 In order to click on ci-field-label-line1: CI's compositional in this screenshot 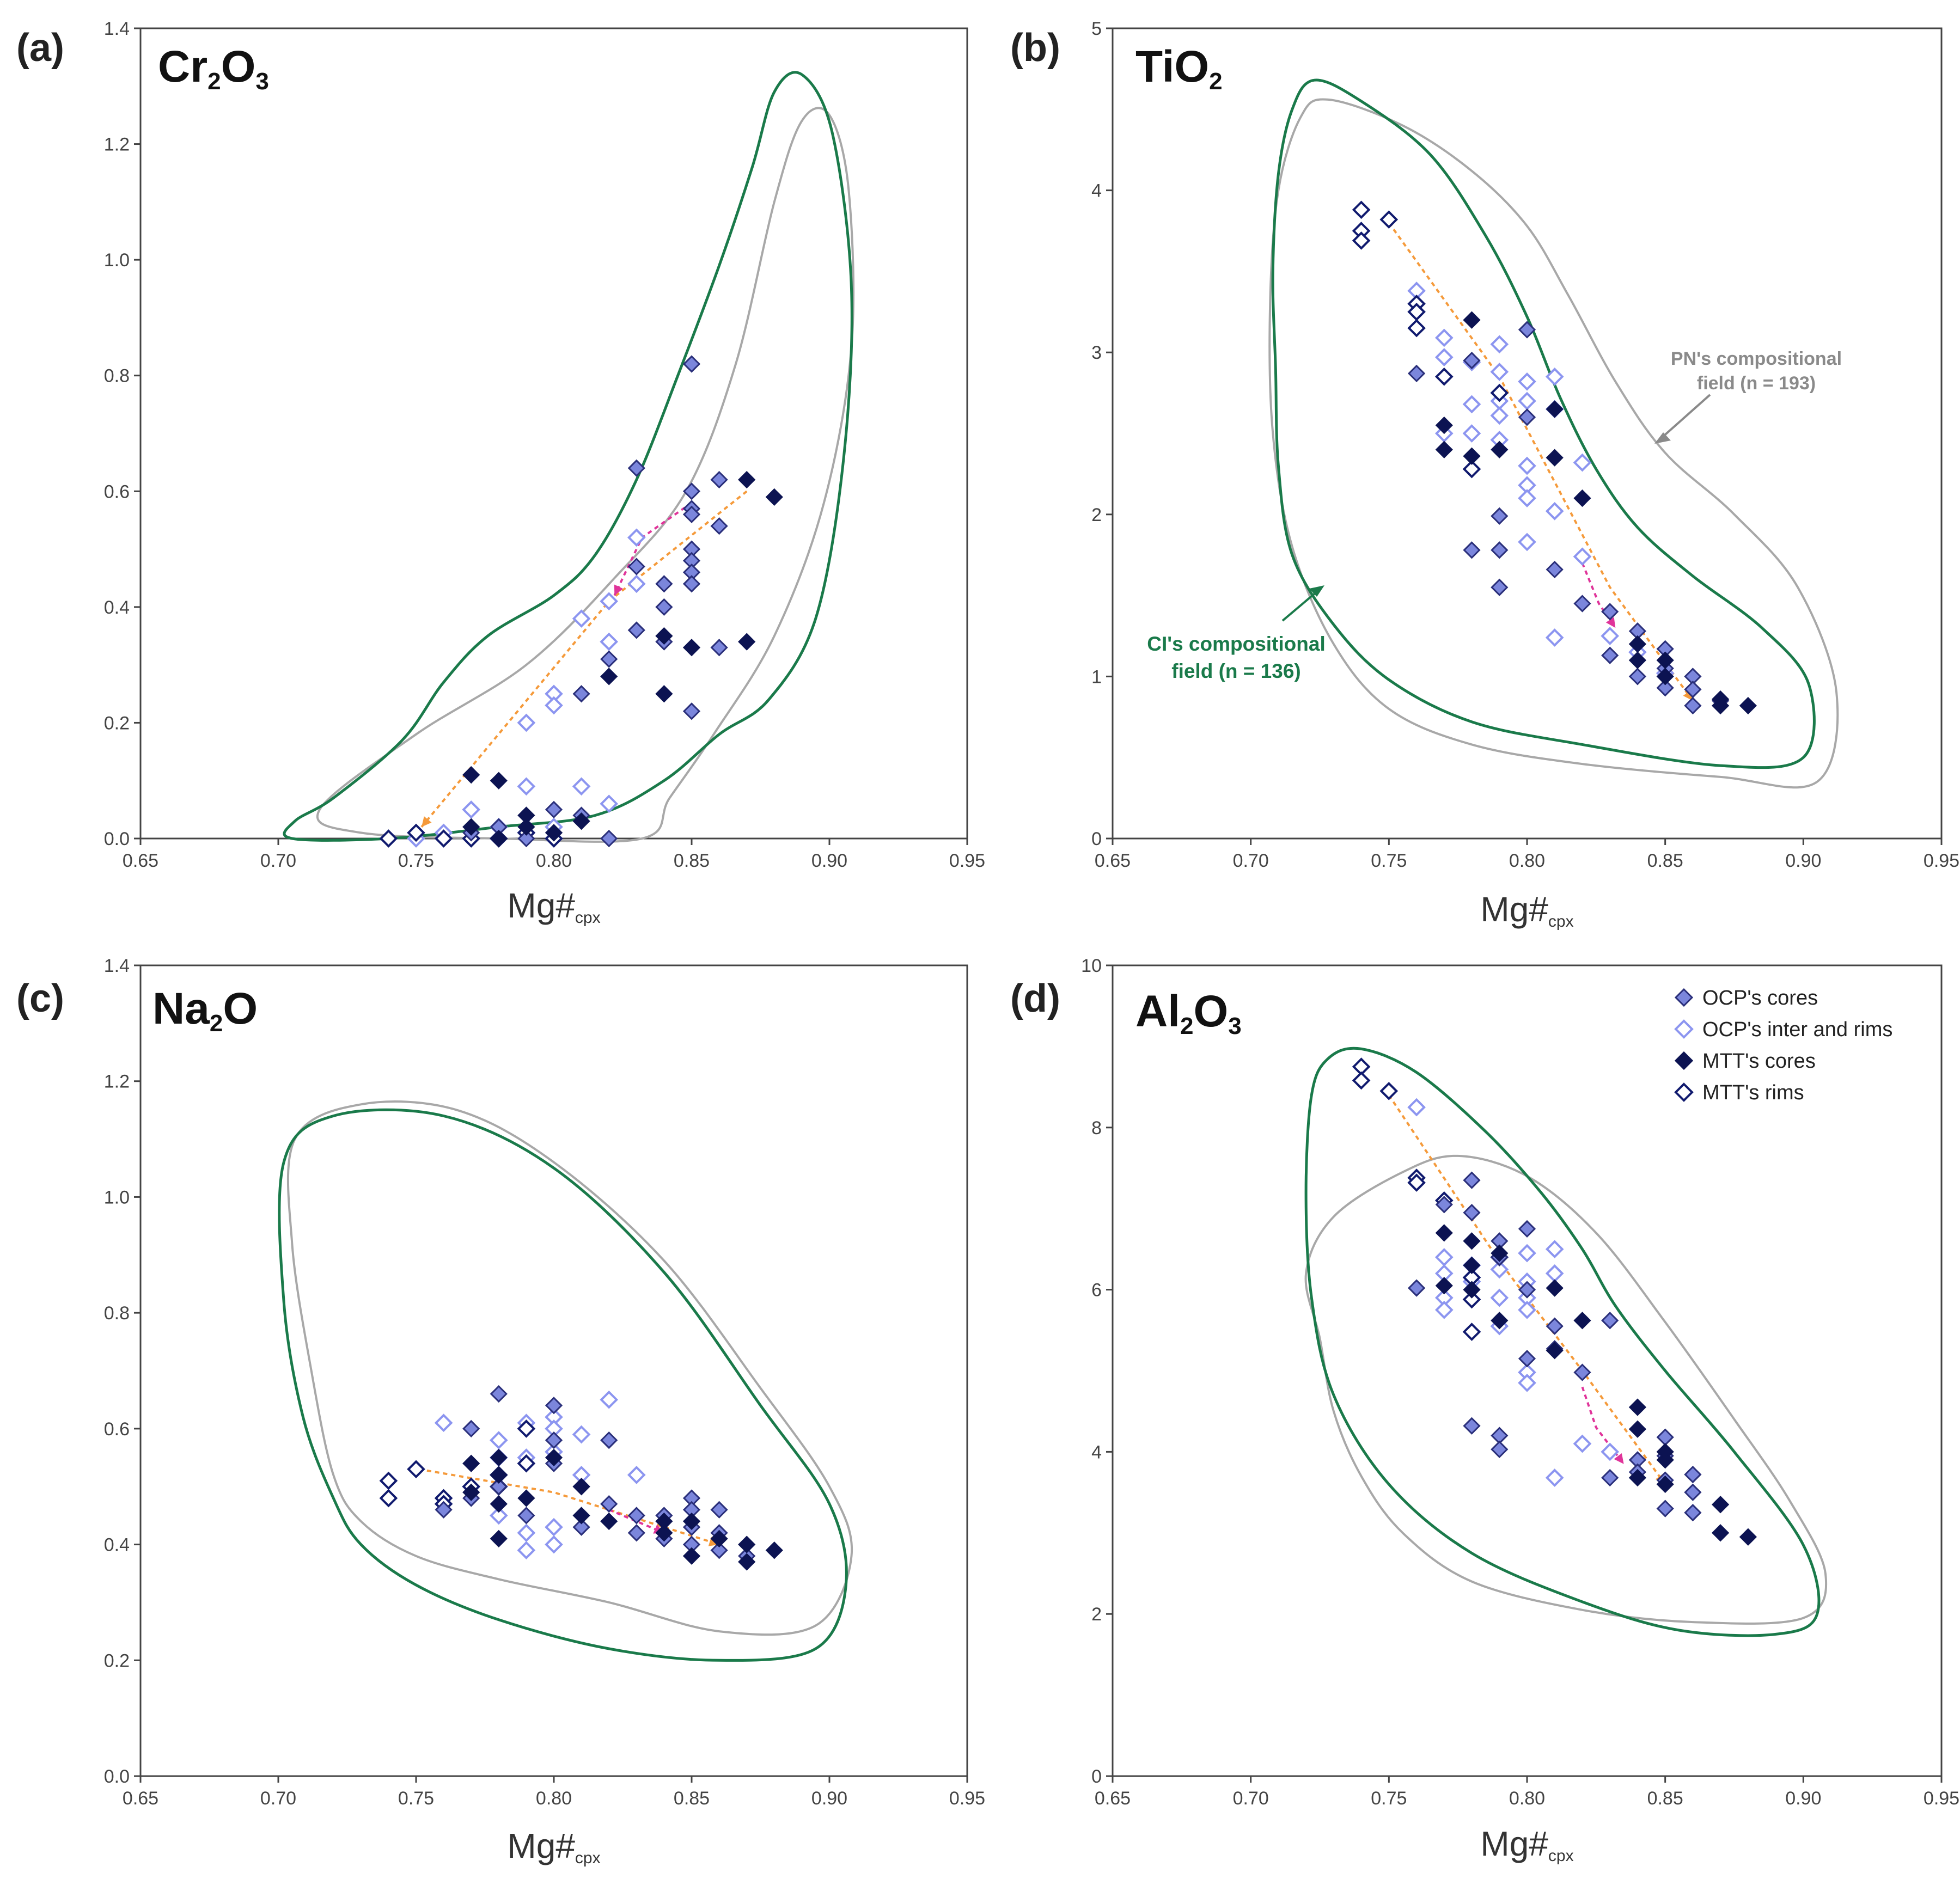, I will do `click(1236, 644)`.